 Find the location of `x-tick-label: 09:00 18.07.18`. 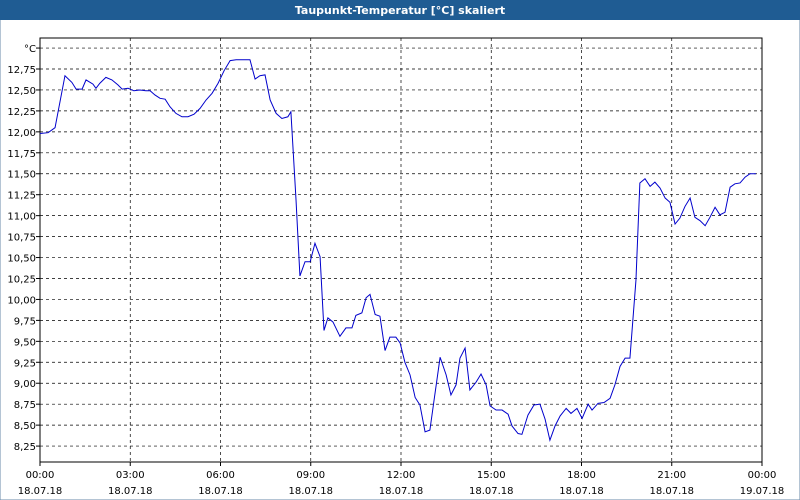

x-tick-label: 09:00 18.07.18 is located at coordinates (310, 483).